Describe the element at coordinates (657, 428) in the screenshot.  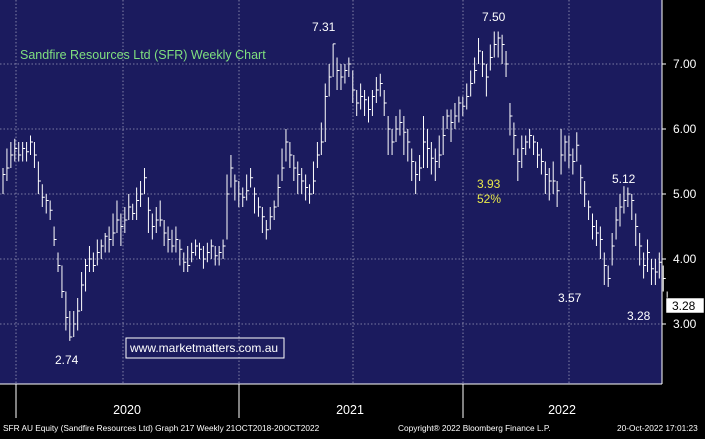
I see `footer-right: 20-Oct-2022 17:01:23` at that location.